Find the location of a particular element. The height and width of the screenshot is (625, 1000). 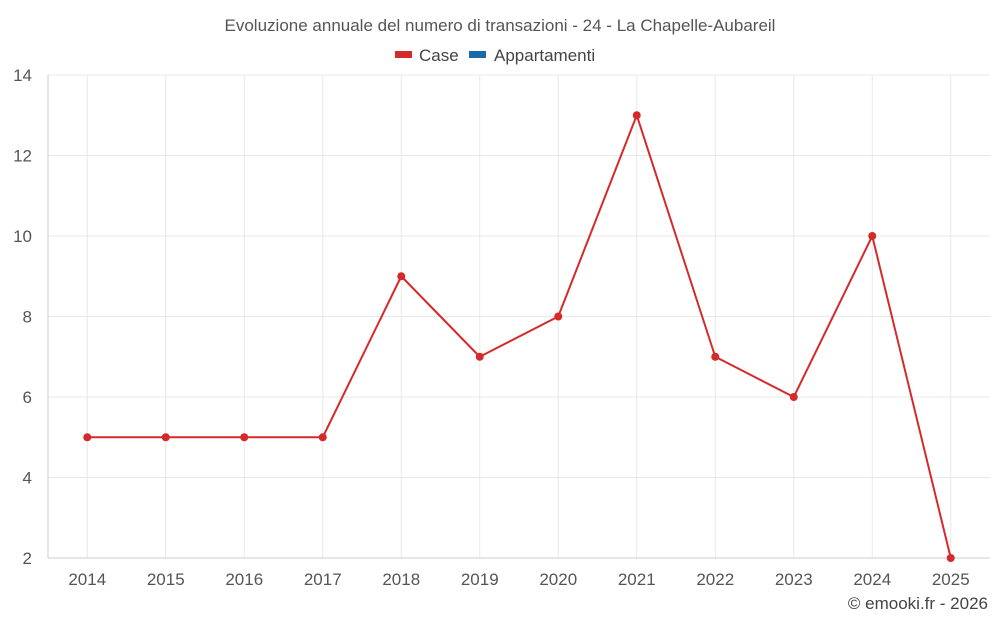

y-tick-label: 4 is located at coordinates (27, 478).